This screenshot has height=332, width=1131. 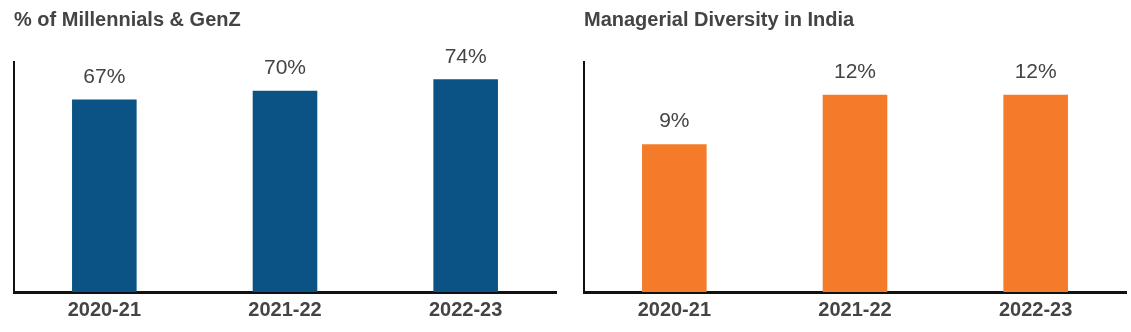 I want to click on data-label: 70%, so click(x=285, y=67).